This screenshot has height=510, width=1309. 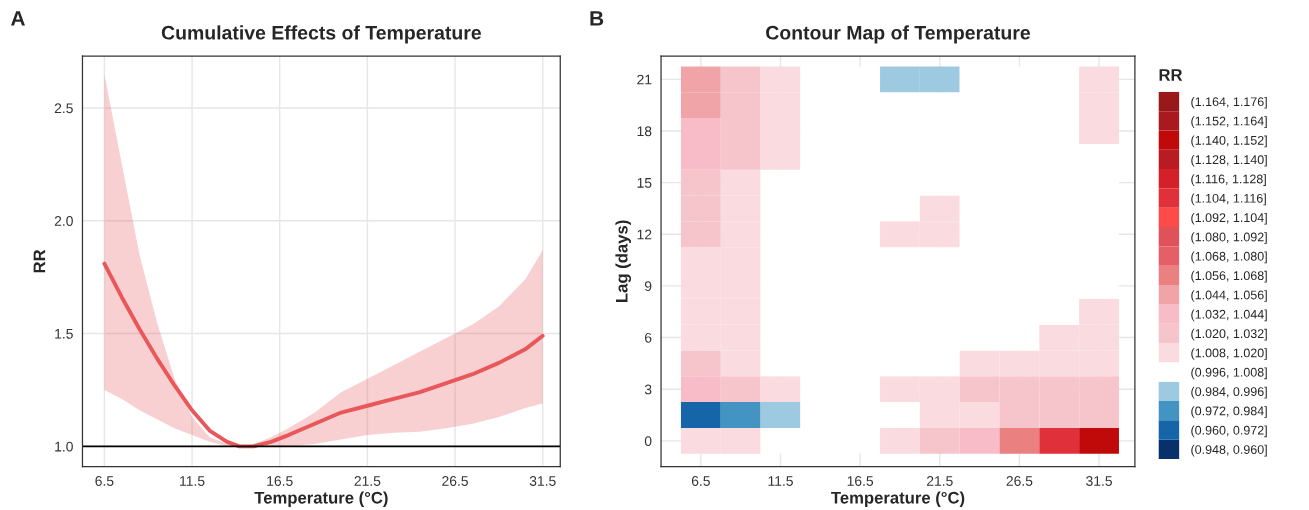 I want to click on color-bar-label: (1.092, 1.104], so click(x=1229, y=218).